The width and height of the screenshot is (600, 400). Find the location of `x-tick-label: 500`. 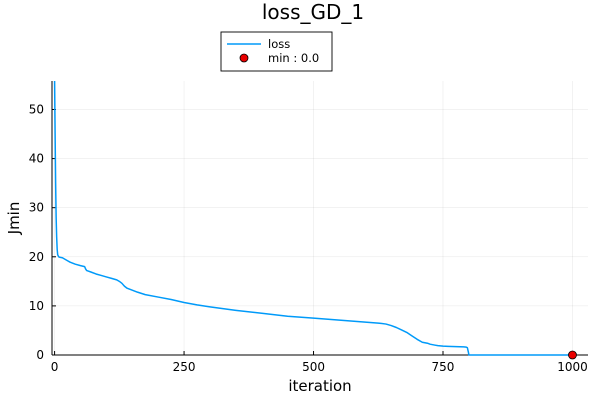

x-tick-label: 500 is located at coordinates (313, 367).